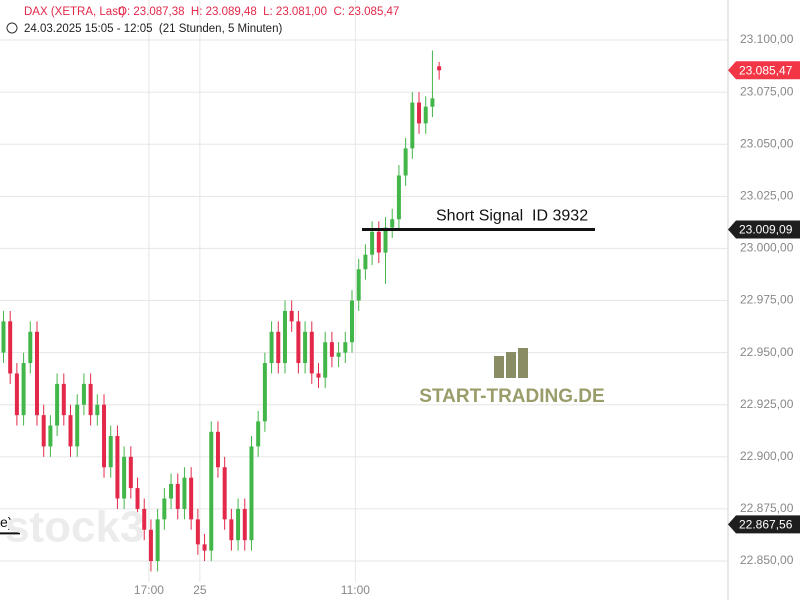 The width and height of the screenshot is (800, 605). Describe the element at coordinates (74, 12) in the screenshot. I see `symbol: DAX (XETRA, Last)` at that location.